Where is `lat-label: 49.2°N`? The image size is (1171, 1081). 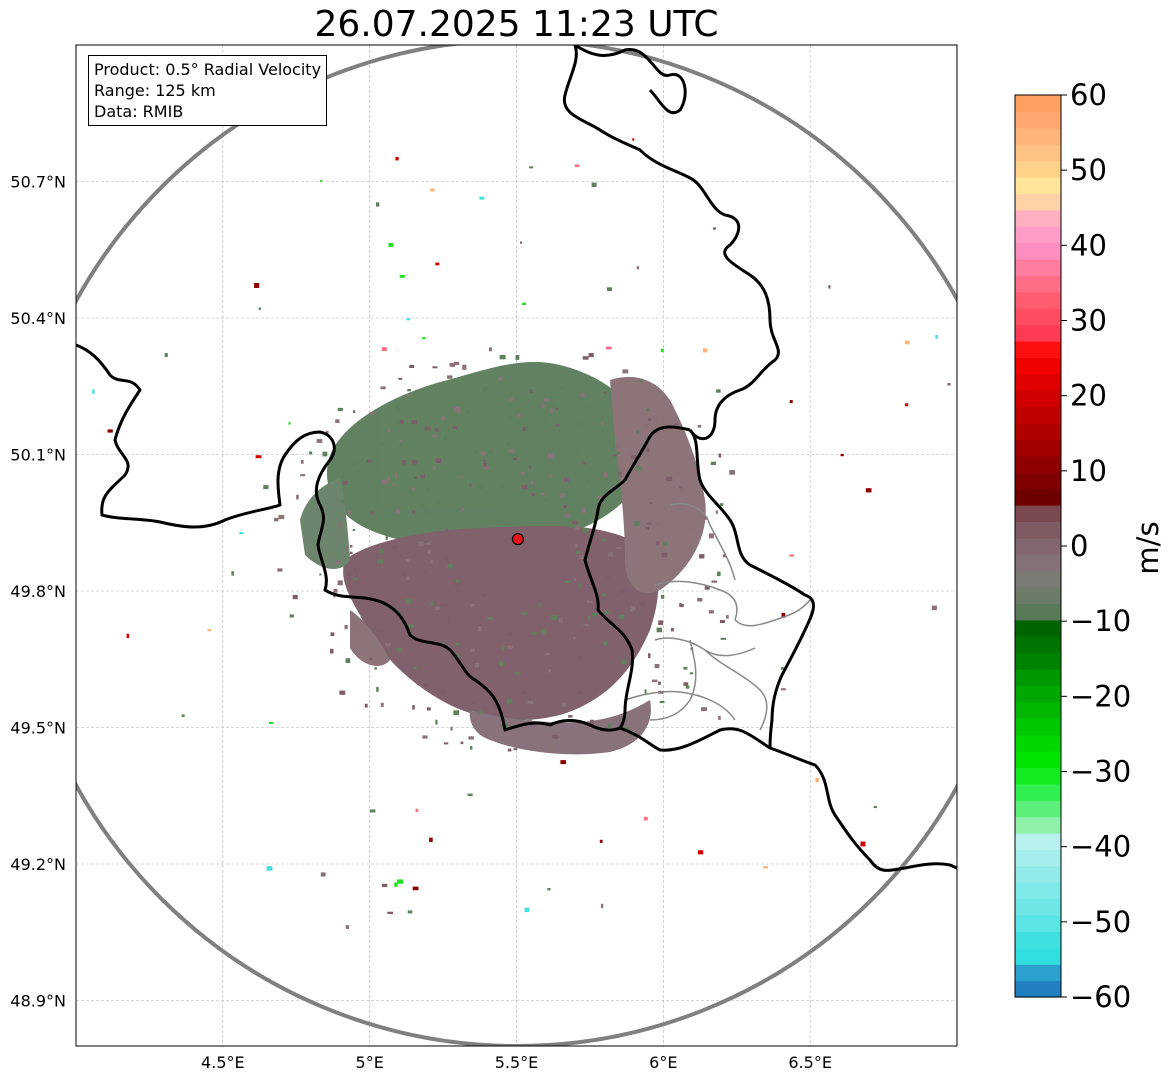 lat-label: 49.2°N is located at coordinates (38, 864).